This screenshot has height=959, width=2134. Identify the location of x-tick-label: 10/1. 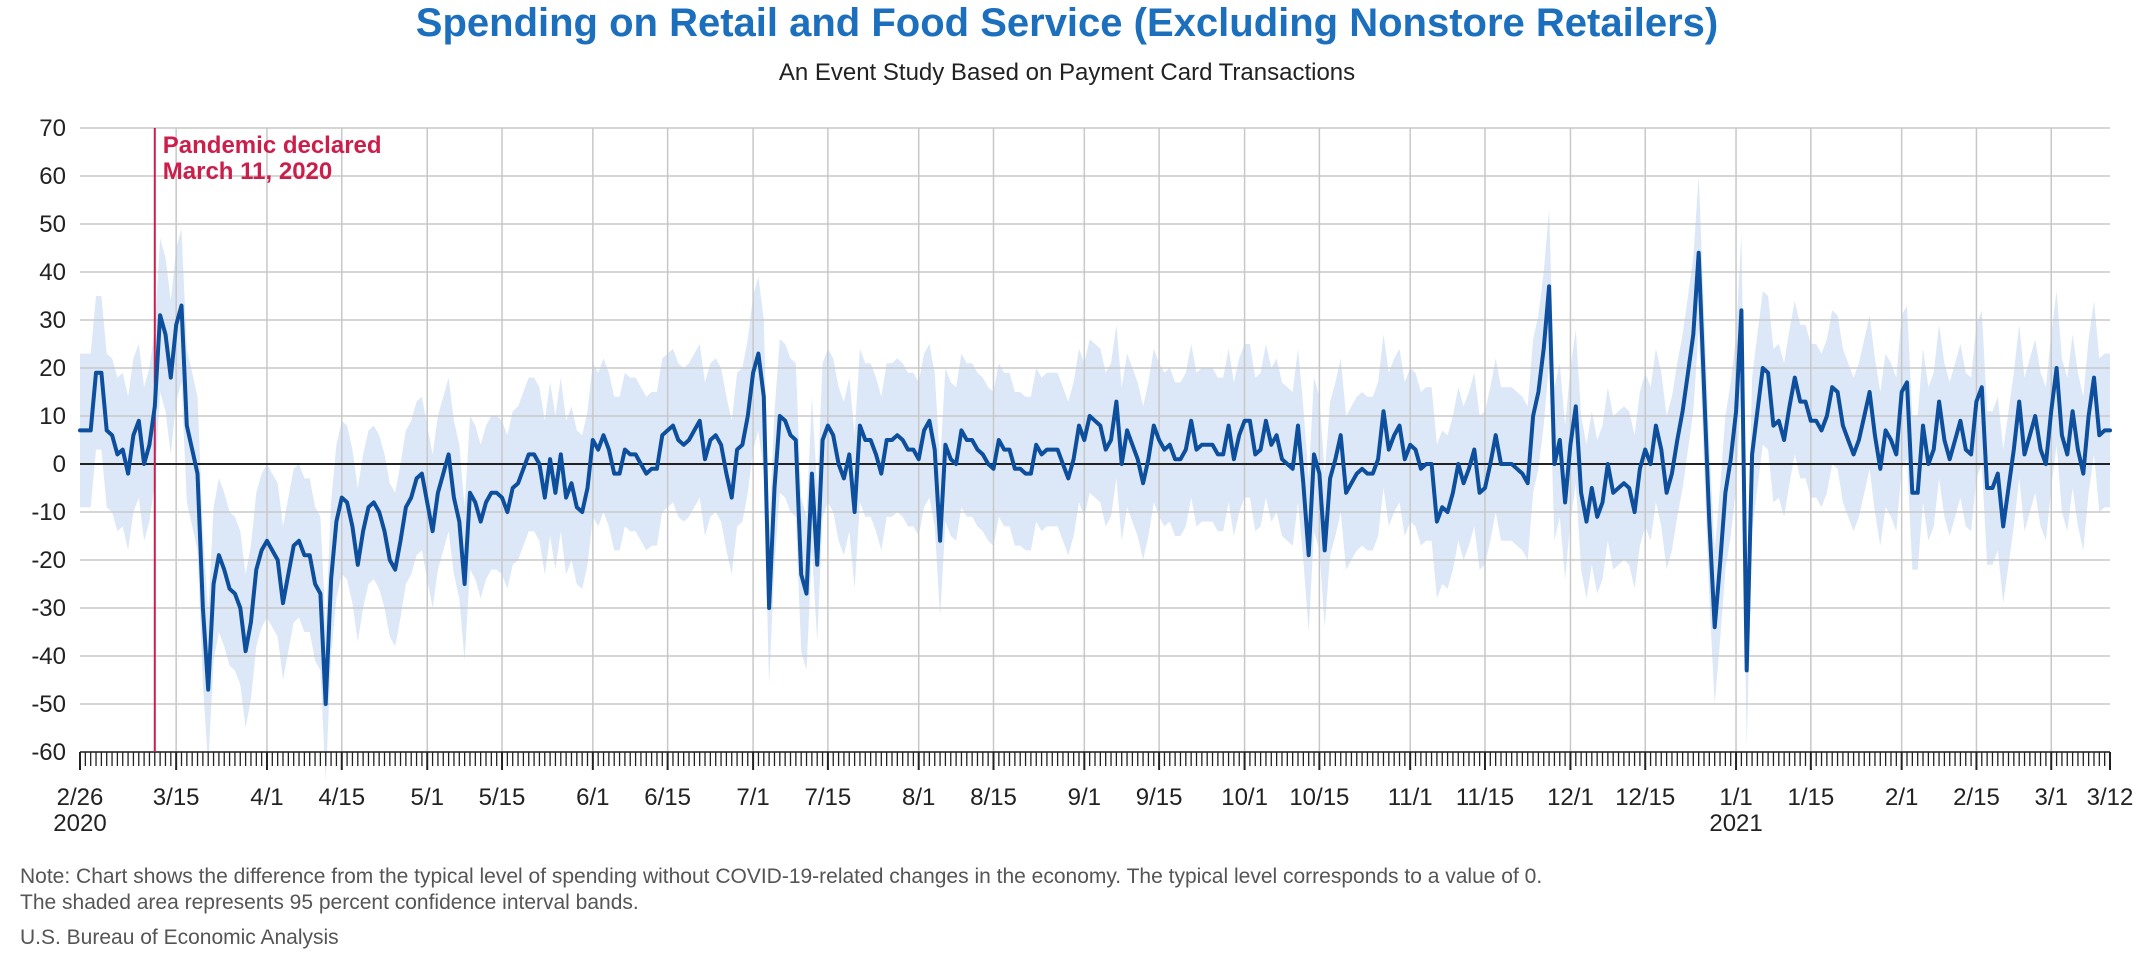
(1244, 797).